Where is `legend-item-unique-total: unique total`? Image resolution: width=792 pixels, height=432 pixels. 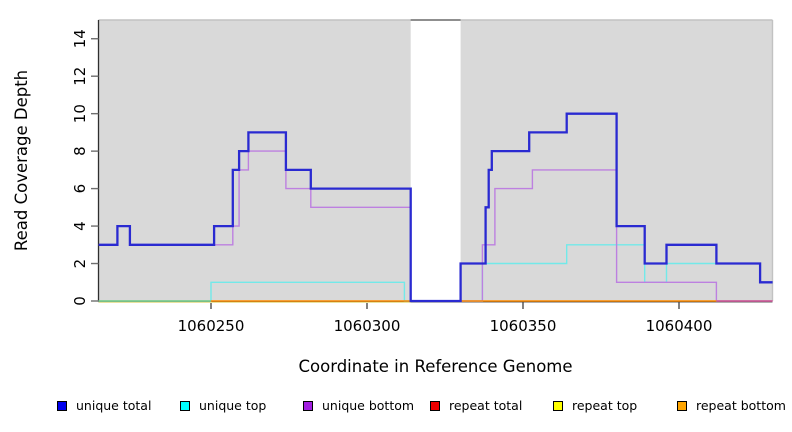 legend-item-unique-total: unique total is located at coordinates (104, 406).